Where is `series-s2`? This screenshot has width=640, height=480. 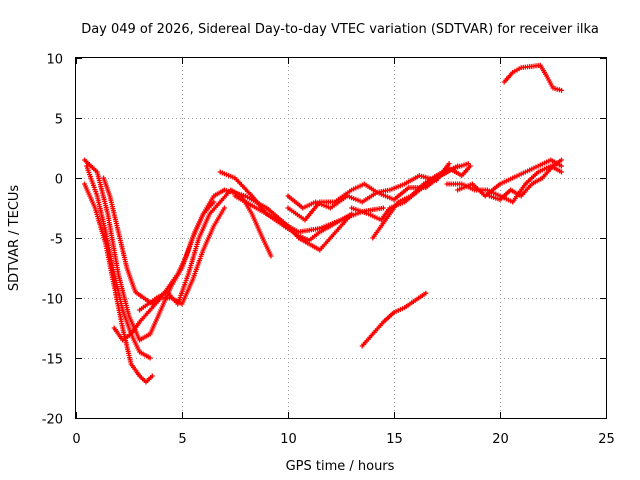
series-s2 is located at coordinates (118, 283).